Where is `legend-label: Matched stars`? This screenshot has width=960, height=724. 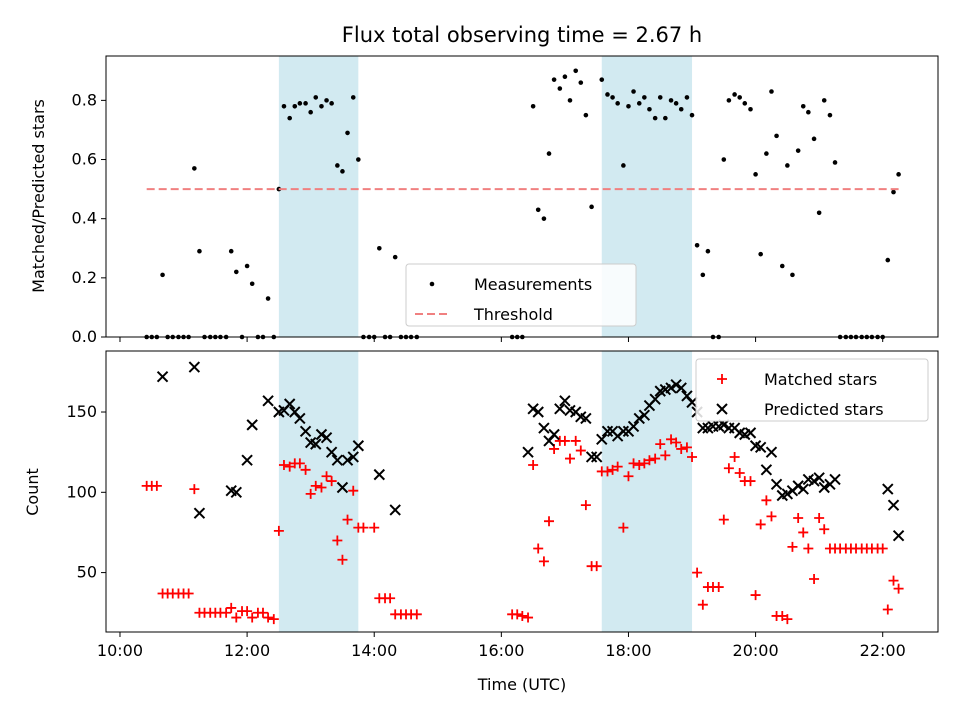
legend-label: Matched stars is located at coordinates (820, 379).